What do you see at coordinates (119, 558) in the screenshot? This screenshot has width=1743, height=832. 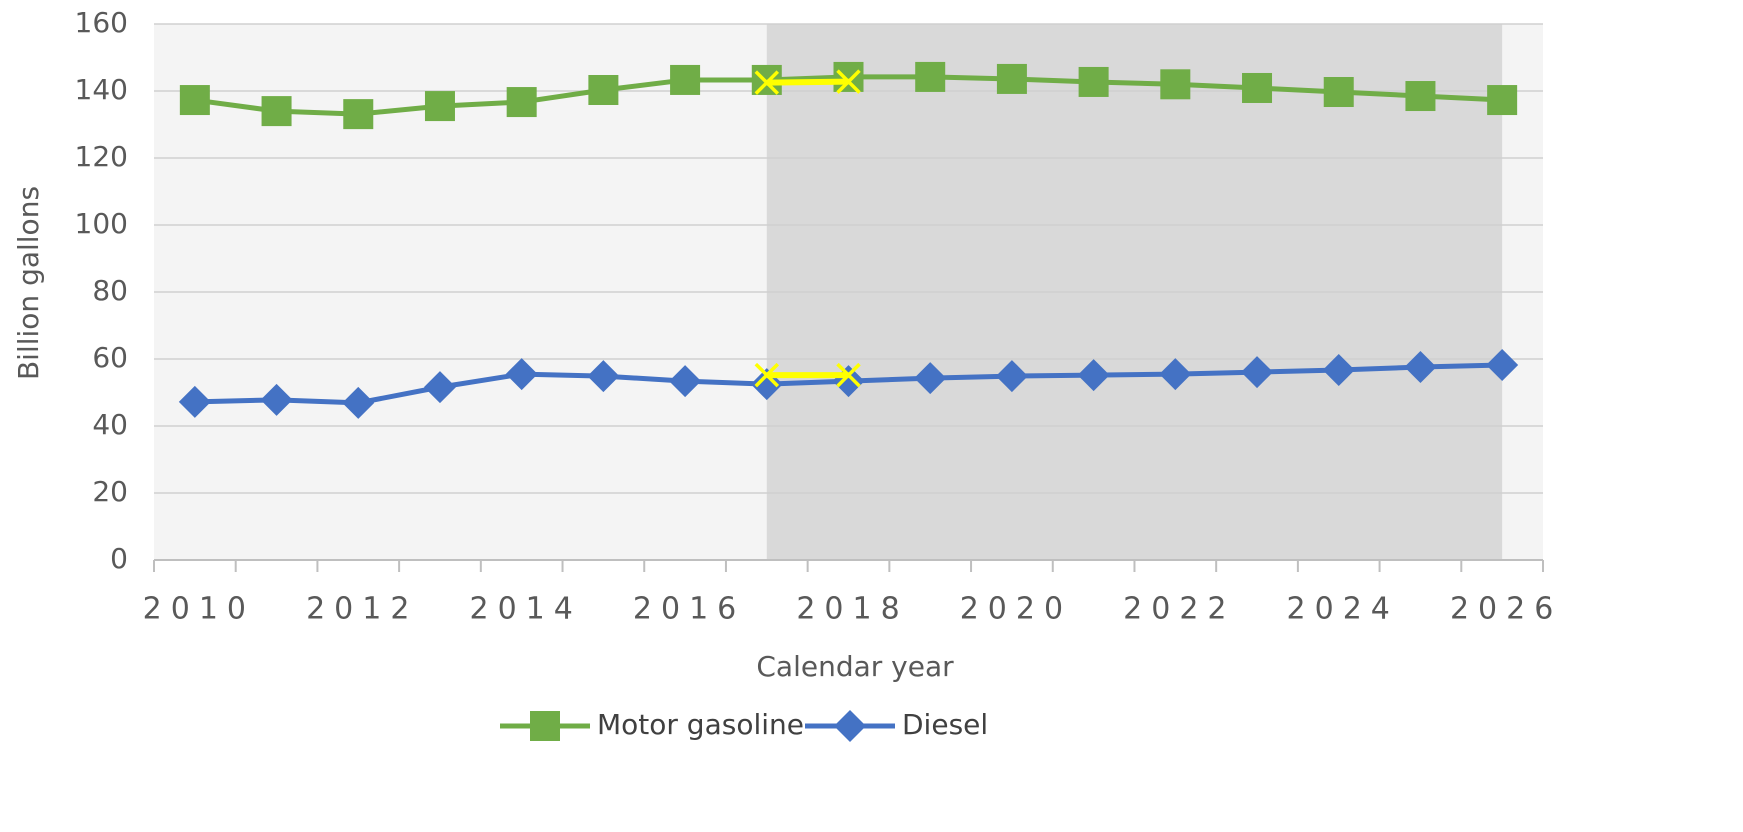 I see `y-tick-label: 0` at bounding box center [119, 558].